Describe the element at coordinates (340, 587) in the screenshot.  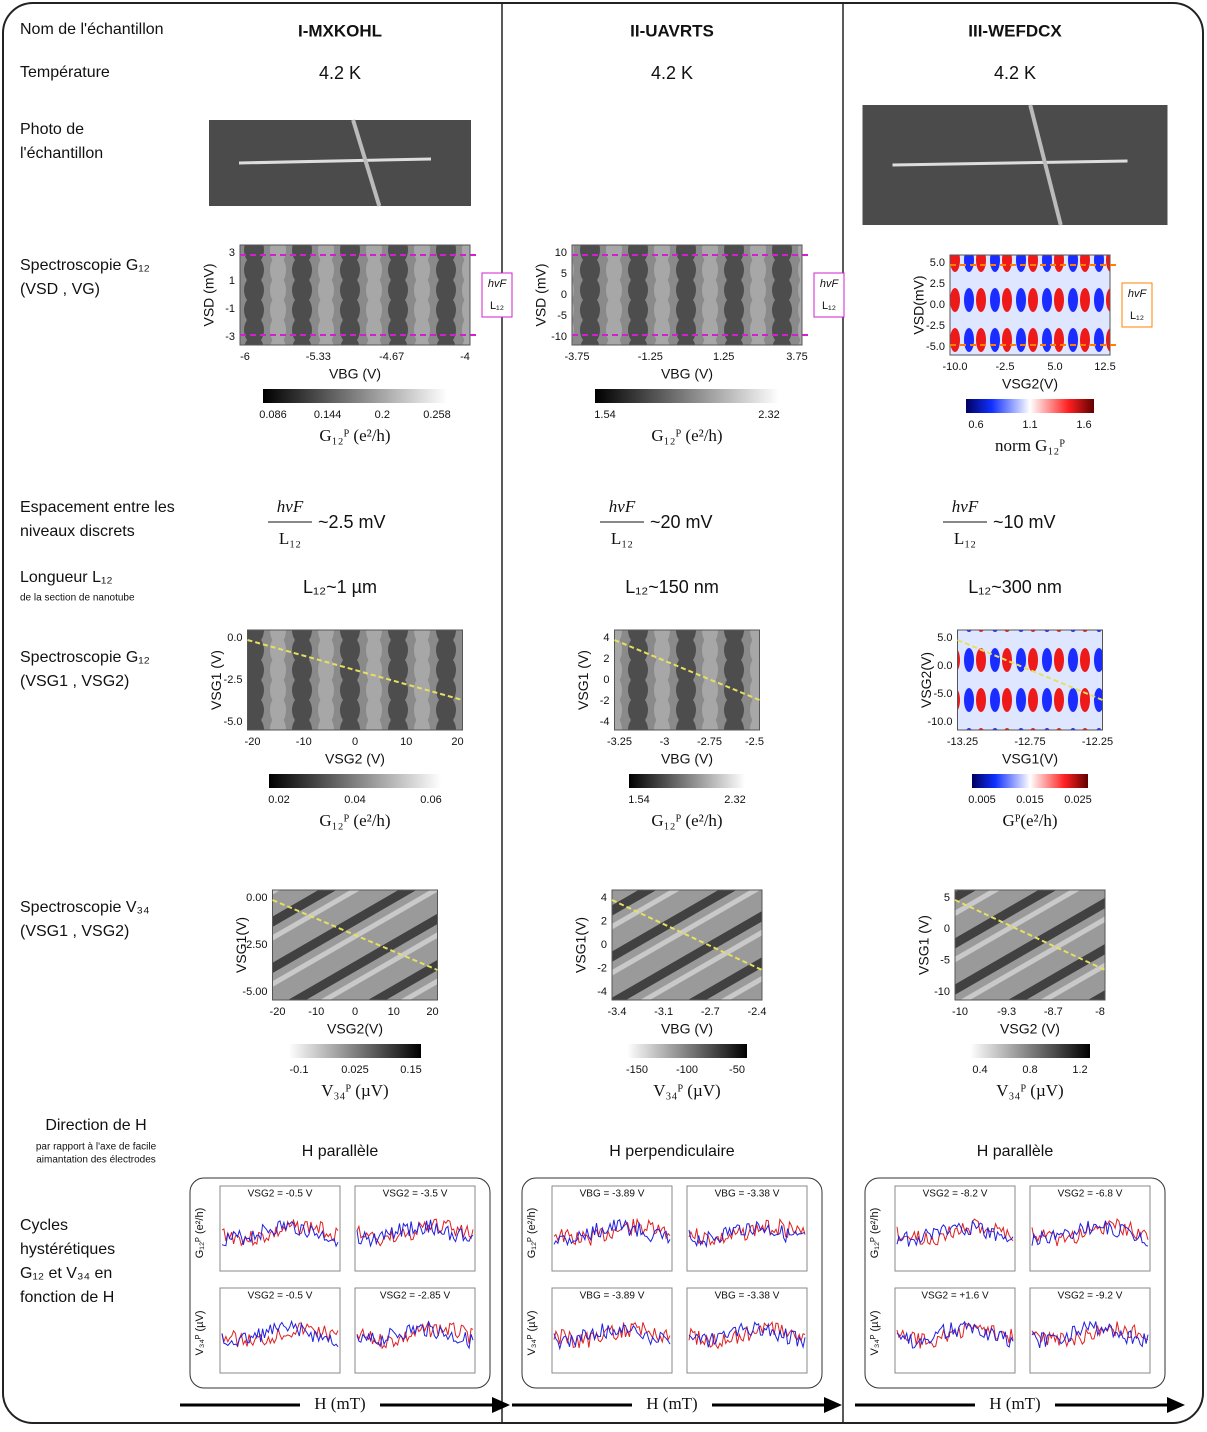
I see `text: L₁₂~1 µm` at that location.